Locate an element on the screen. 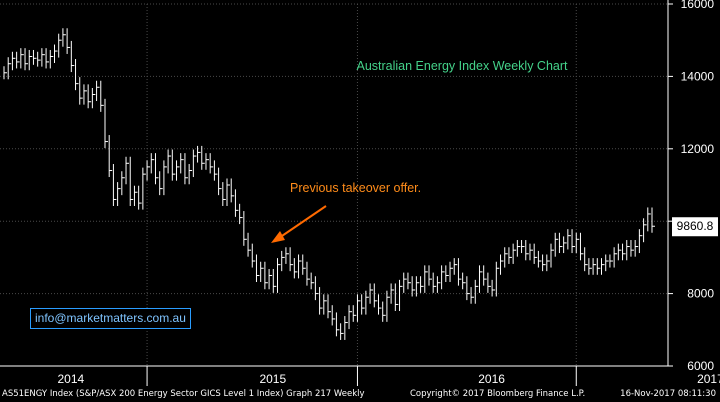 The width and height of the screenshot is (720, 402). x-tick-label: 2015 is located at coordinates (272, 379).